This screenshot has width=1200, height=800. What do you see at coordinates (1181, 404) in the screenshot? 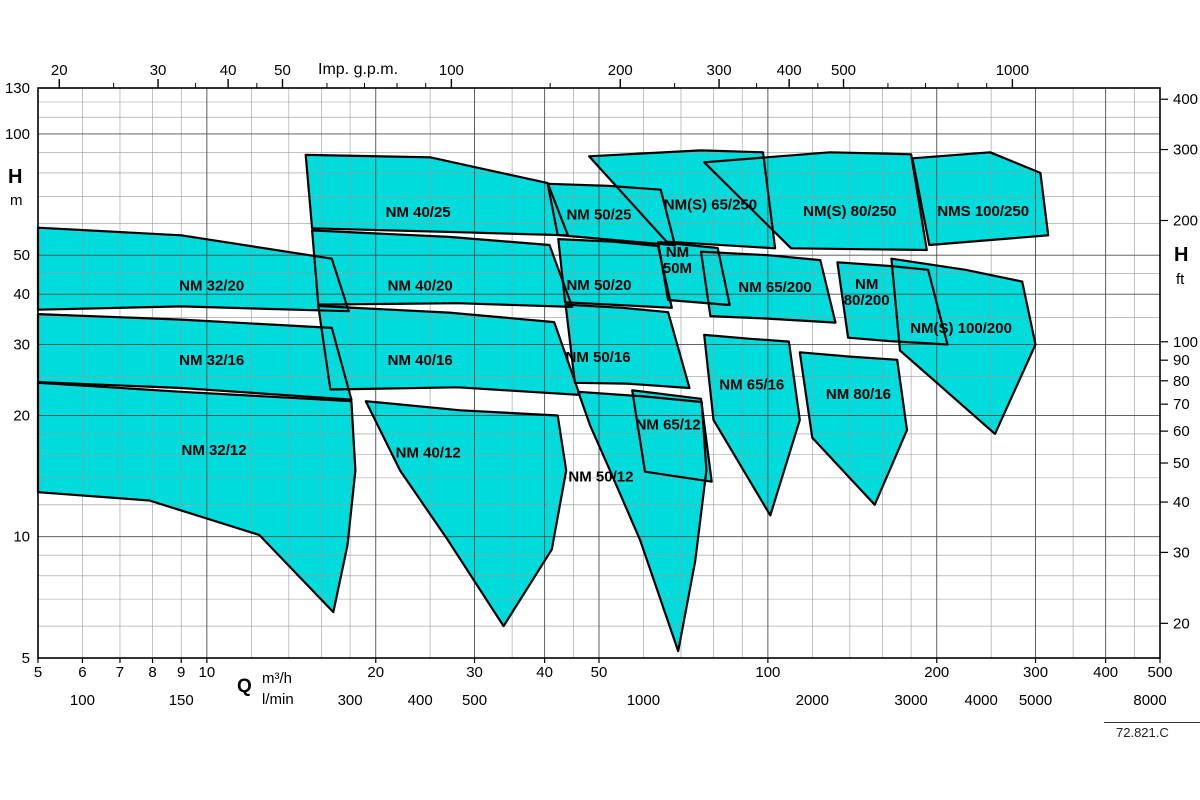
I see `svg-text: 70` at bounding box center [1181, 404].